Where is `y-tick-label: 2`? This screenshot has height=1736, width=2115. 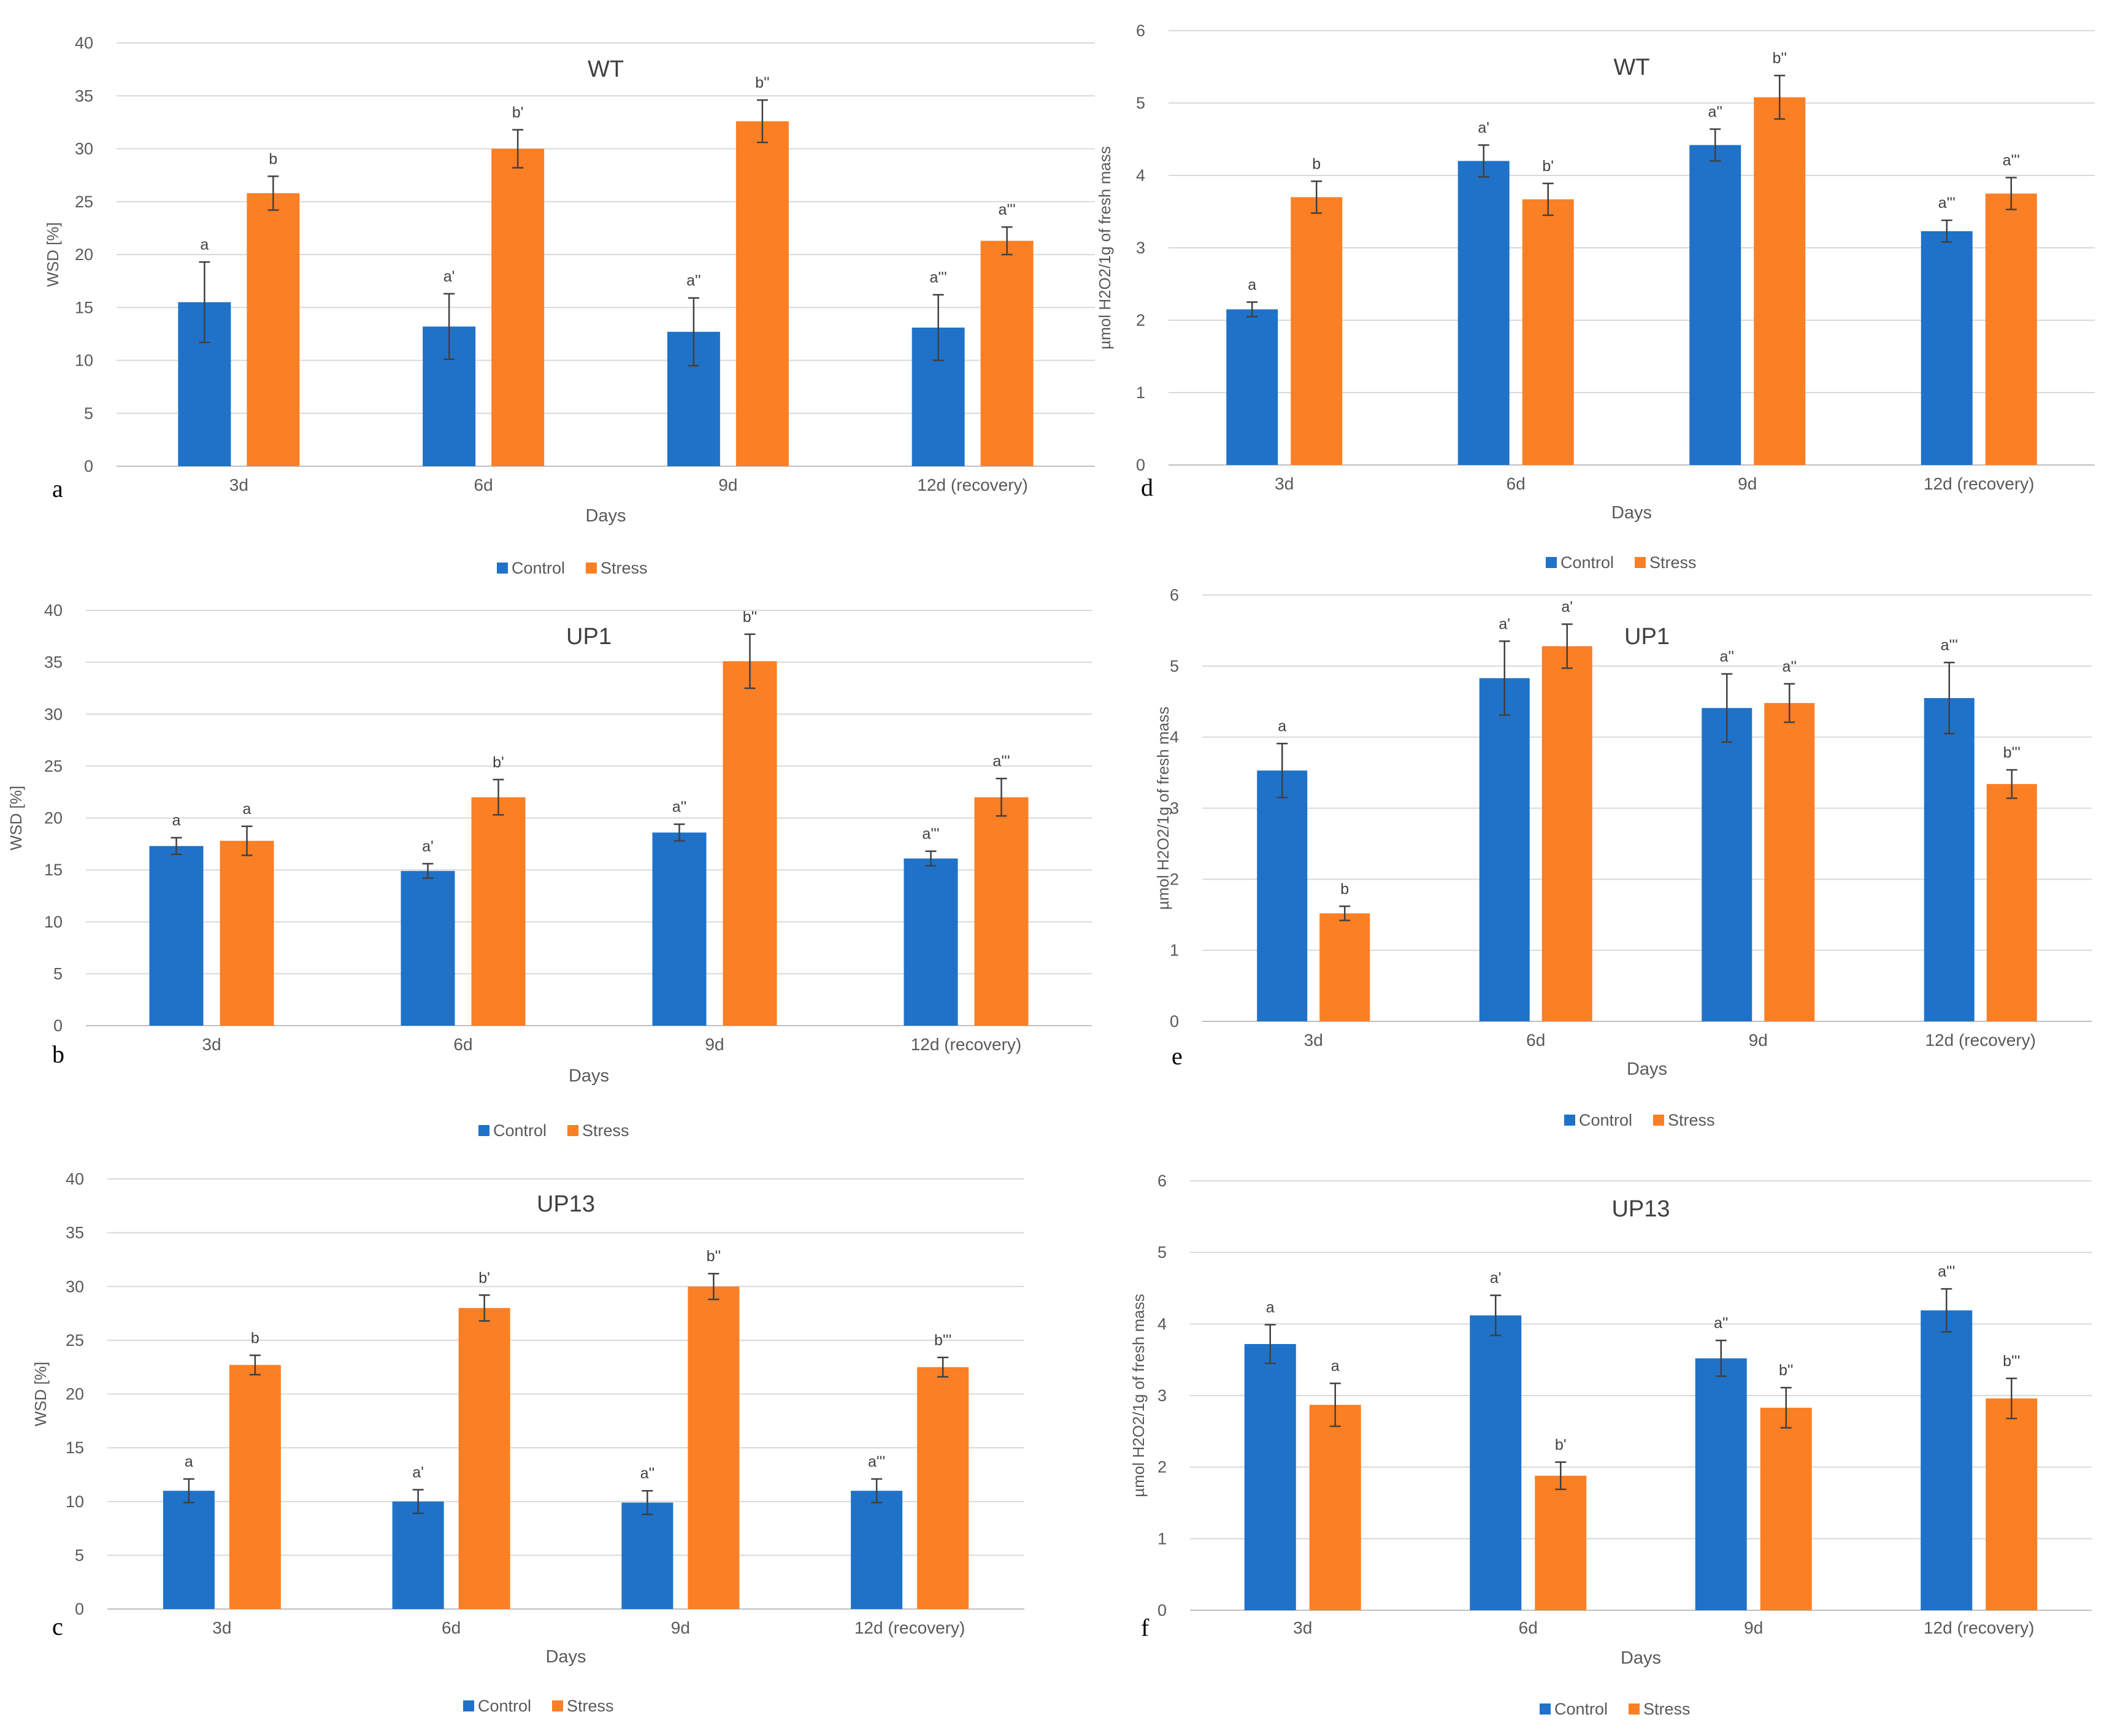
y-tick-label: 2 is located at coordinates (1162, 1467).